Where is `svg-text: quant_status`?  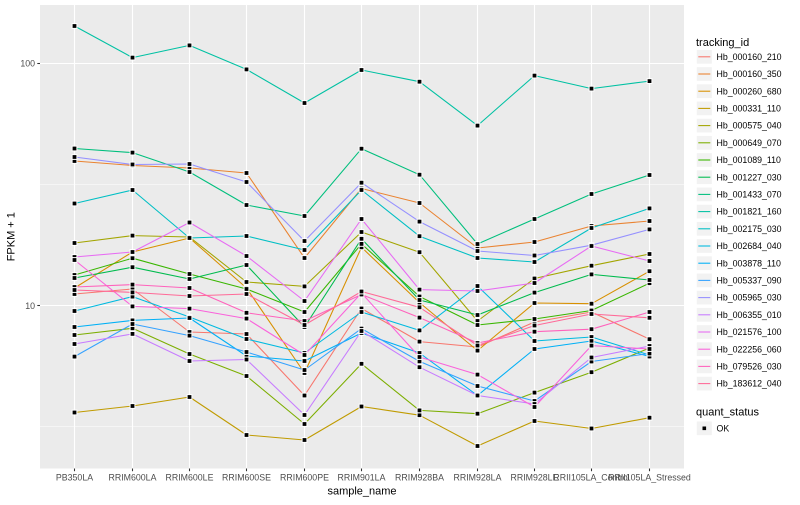
svg-text: quant_status is located at coordinates (727, 413).